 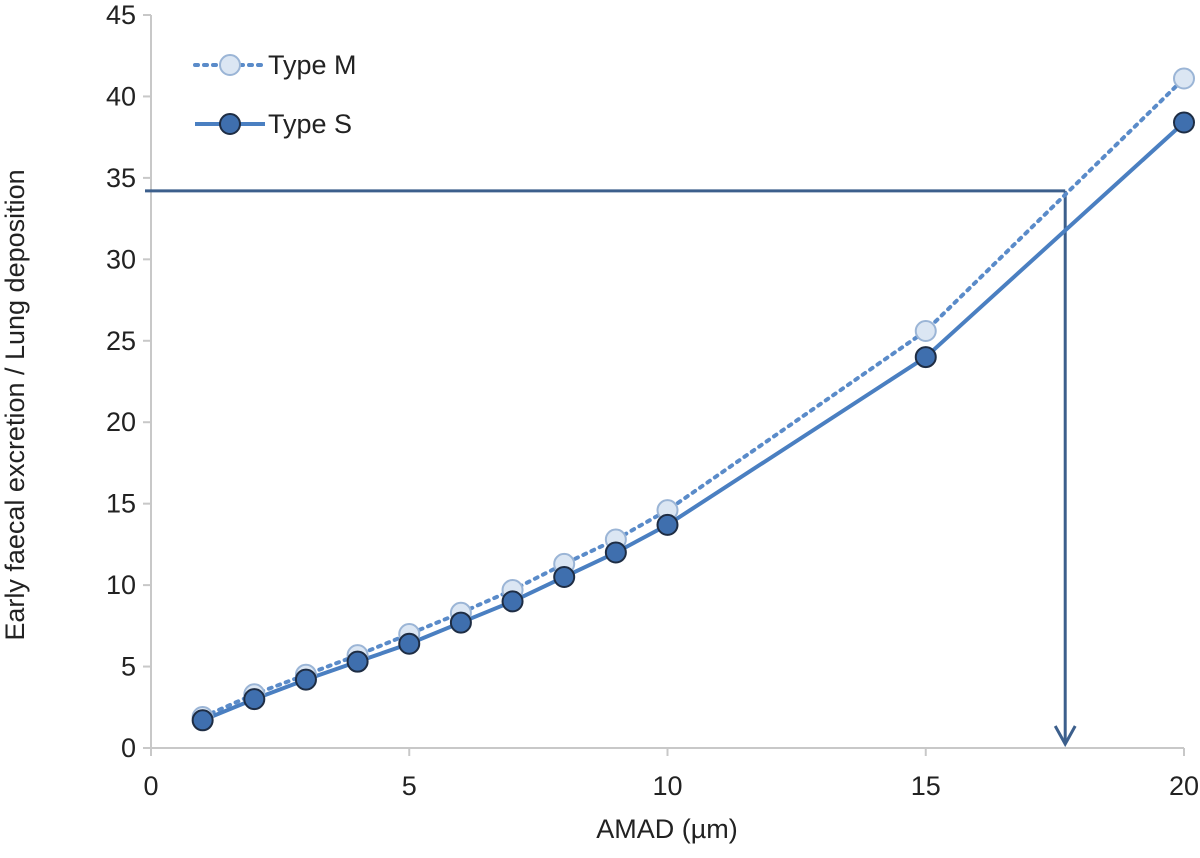 I want to click on legend-label: Type M, so click(x=312, y=65).